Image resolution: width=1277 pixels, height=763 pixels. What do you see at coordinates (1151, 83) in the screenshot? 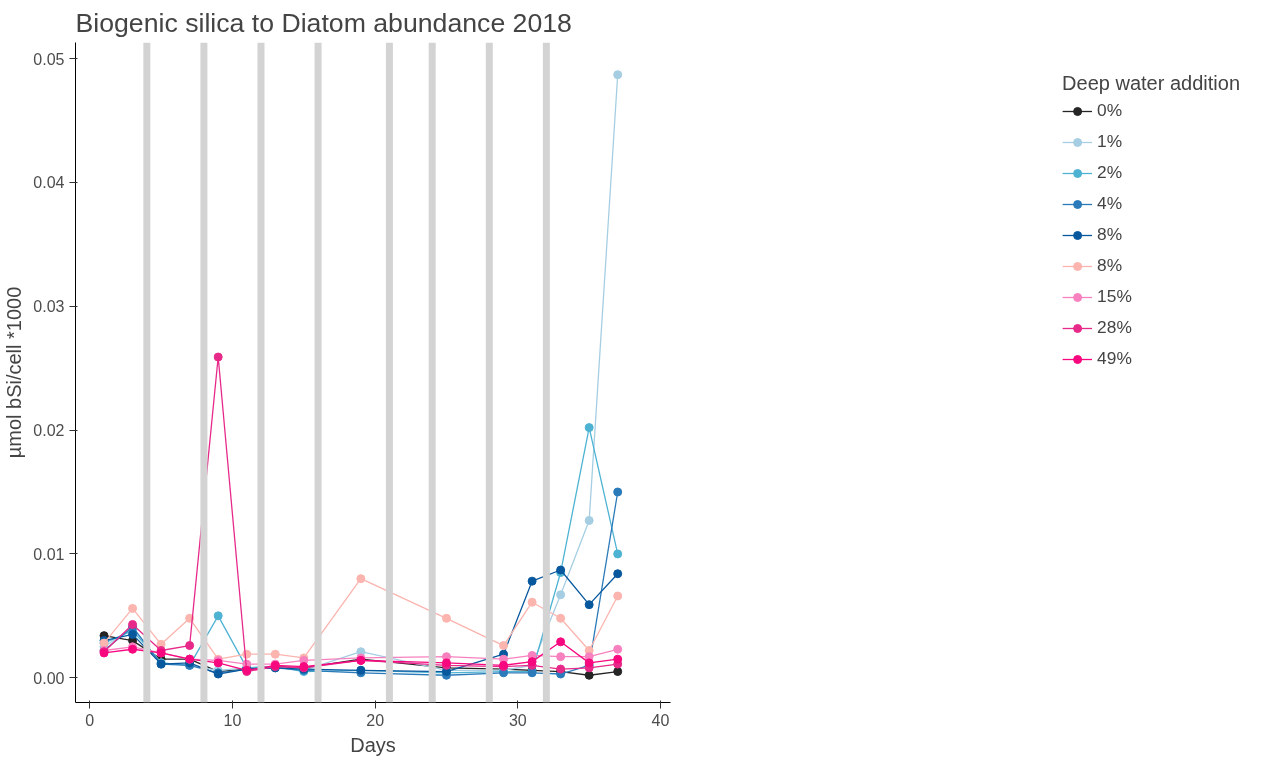
I see `legend-title: Deep water addition` at bounding box center [1151, 83].